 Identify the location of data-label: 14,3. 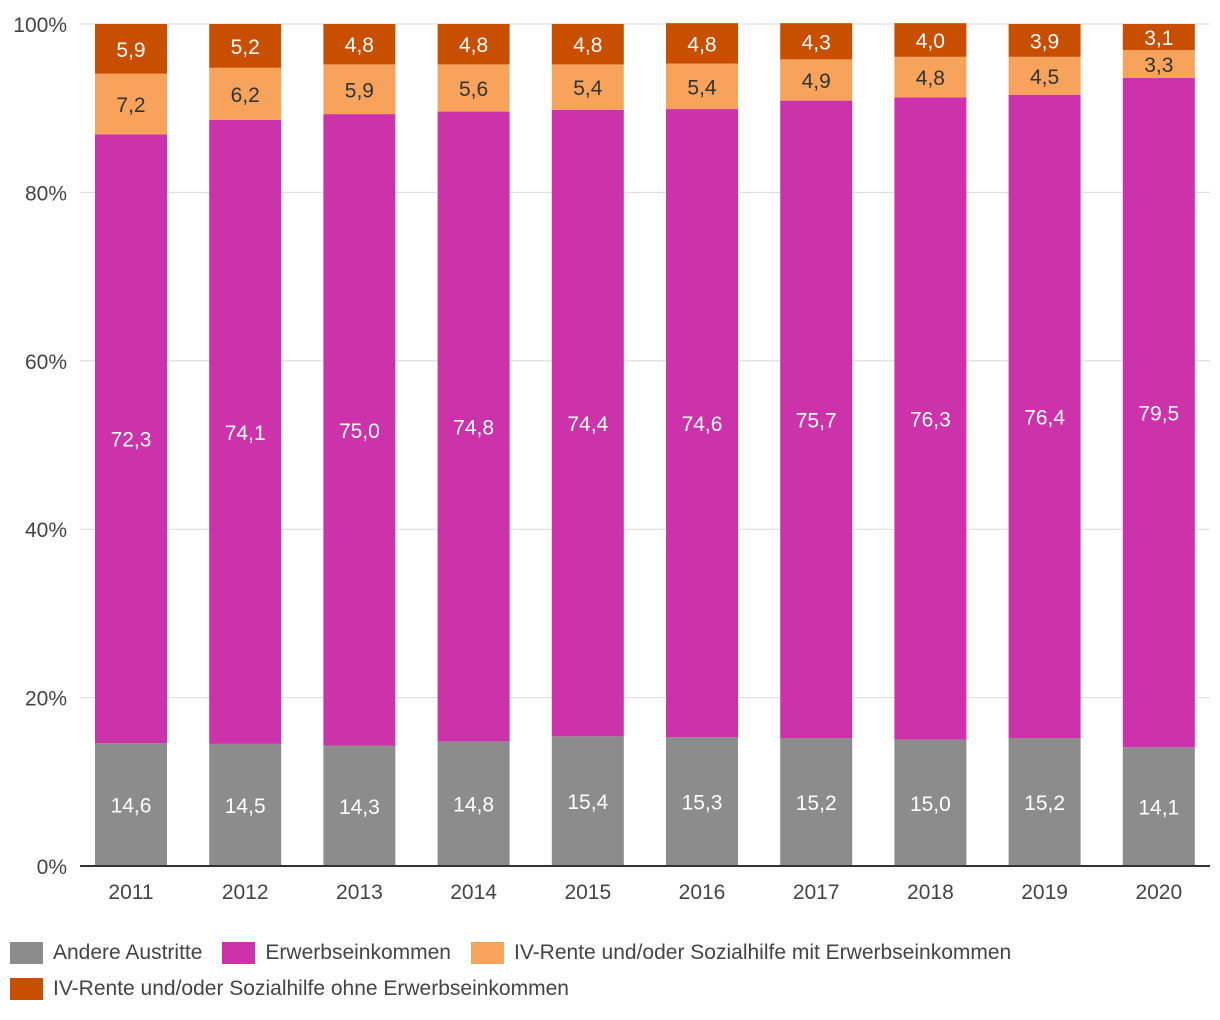
(359, 807).